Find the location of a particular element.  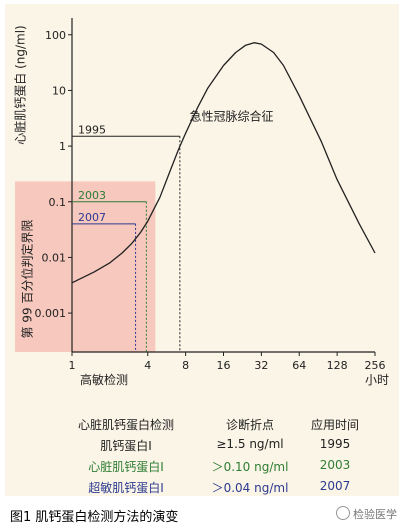

y-axis-label: 心脏肌钙蛋白 (ng/ml) is located at coordinates (20, 85).